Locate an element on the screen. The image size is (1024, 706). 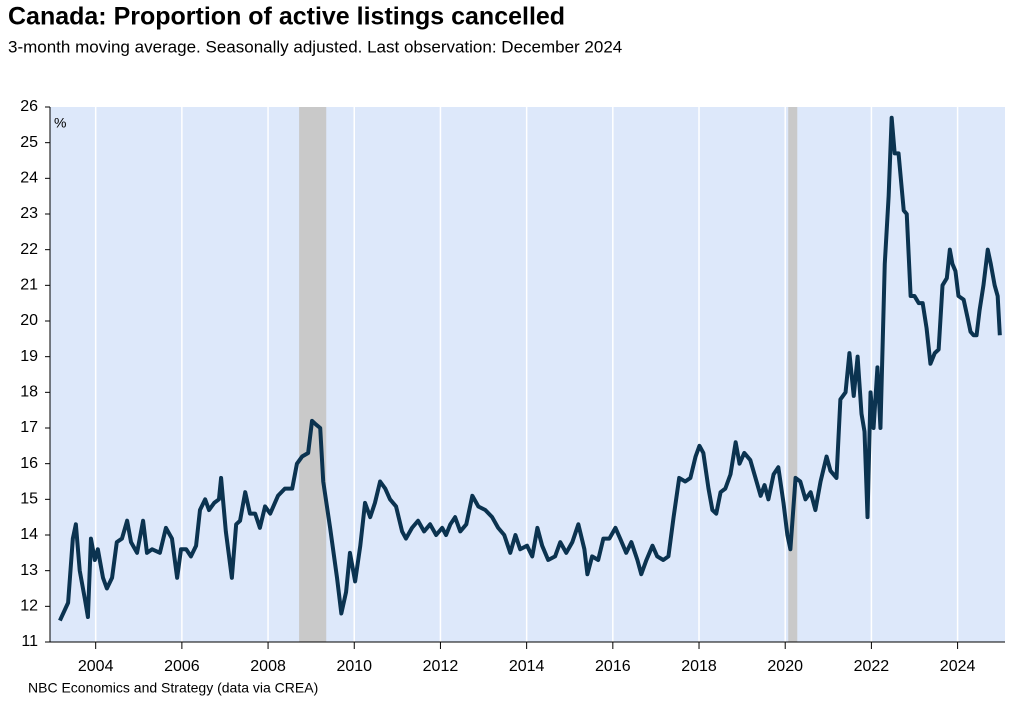
y-tick-label: 26 is located at coordinates (29, 106).